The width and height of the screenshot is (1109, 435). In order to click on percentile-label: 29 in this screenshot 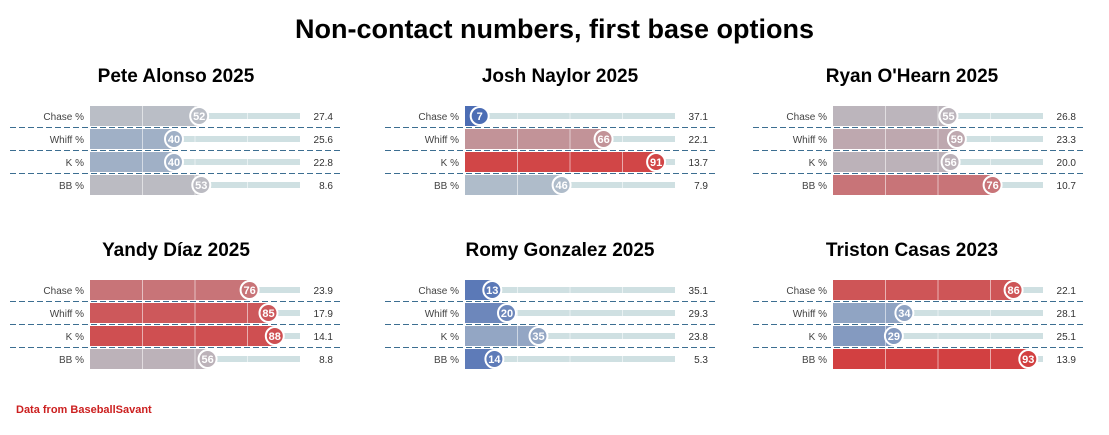, I will do `click(894, 337)`.